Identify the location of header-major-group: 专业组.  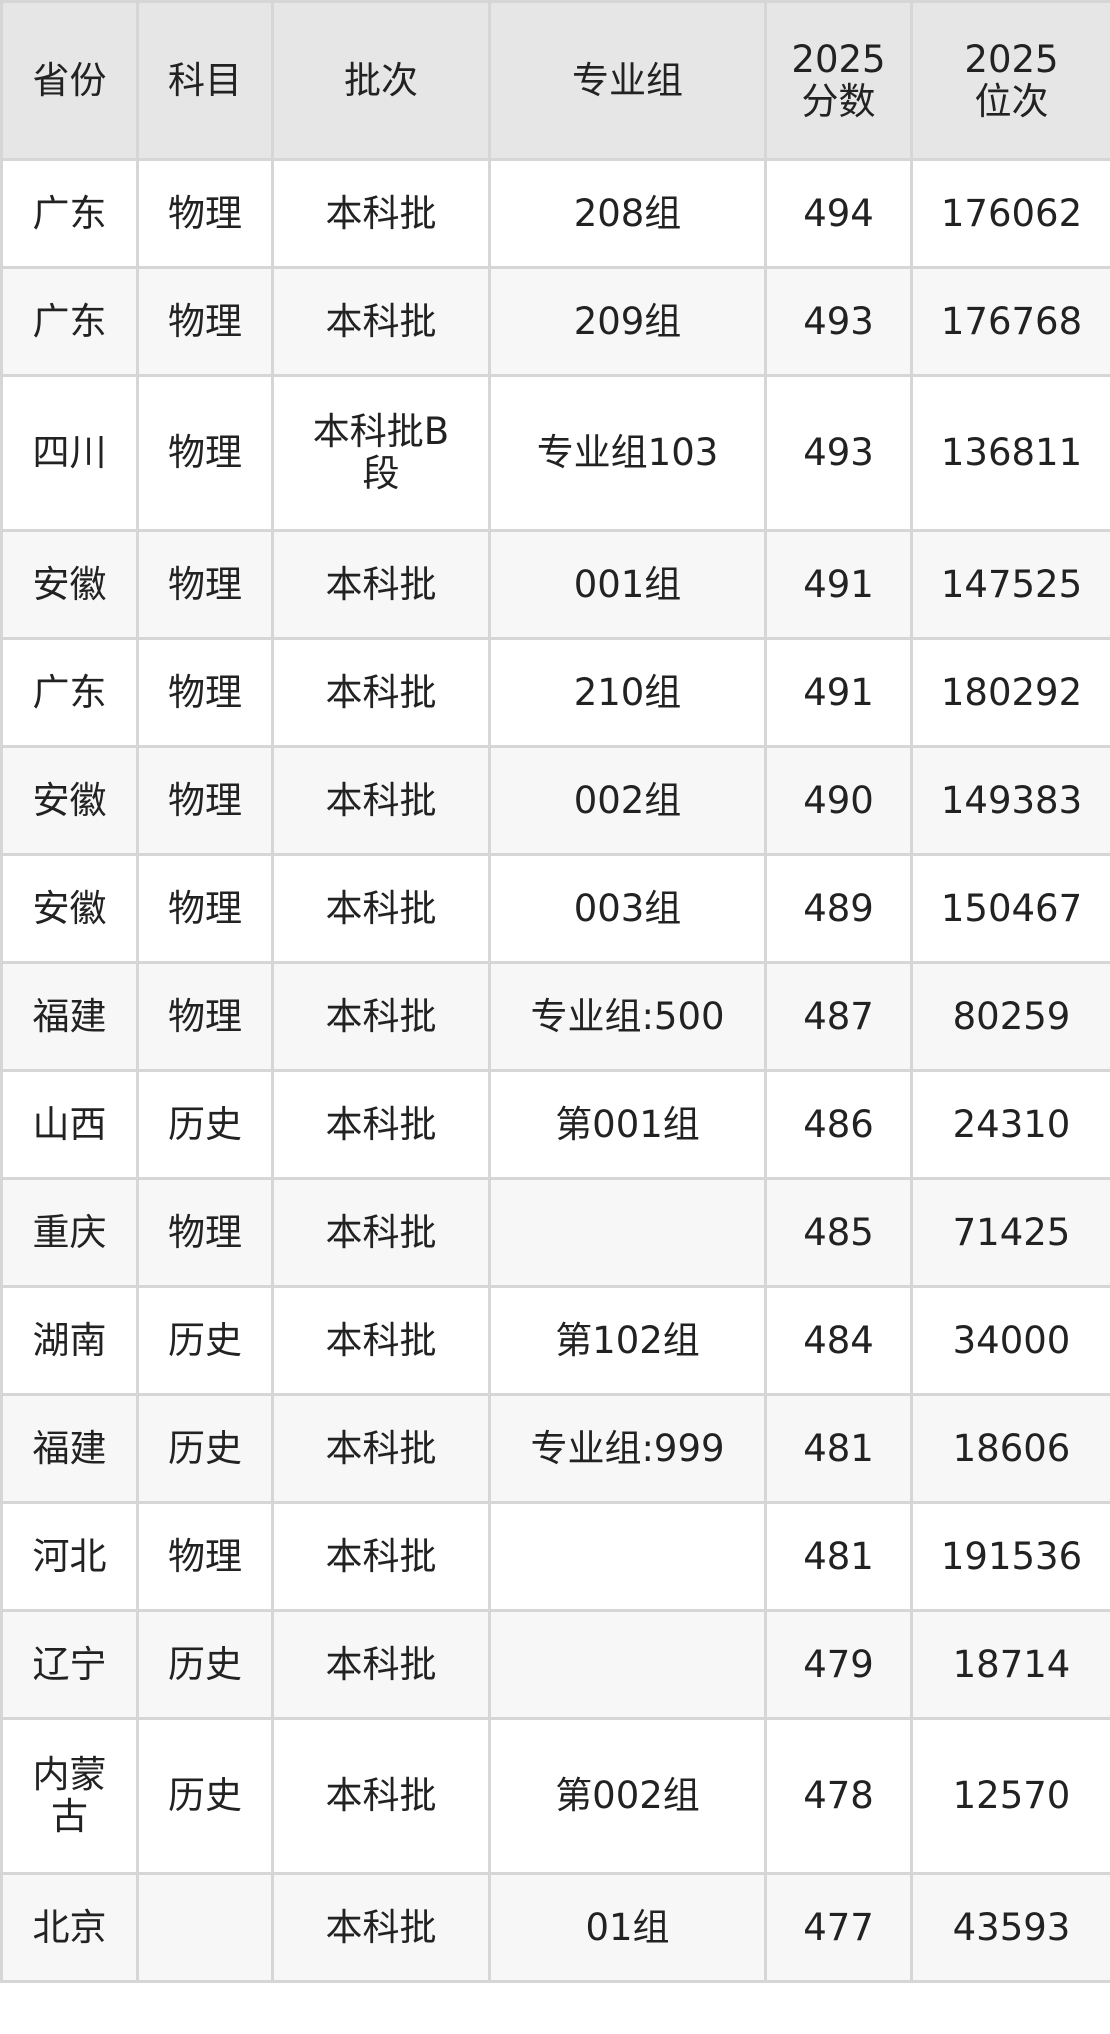
(627, 80).